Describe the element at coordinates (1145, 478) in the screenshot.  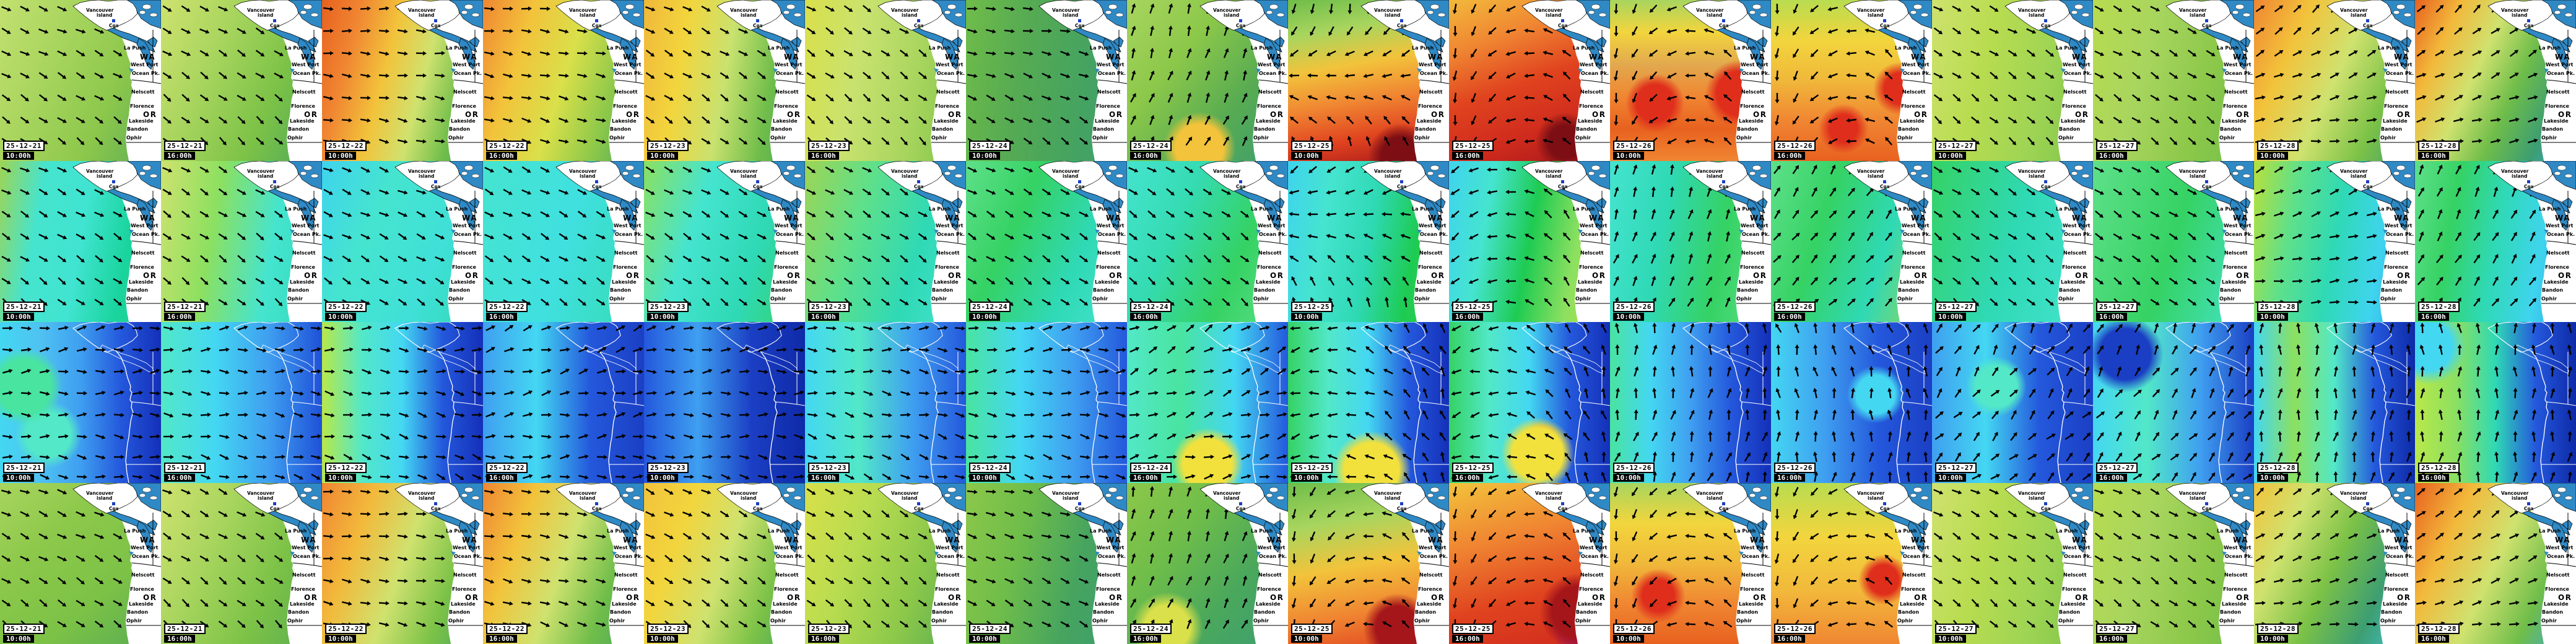
I see `time-badge: 16:00h` at that location.